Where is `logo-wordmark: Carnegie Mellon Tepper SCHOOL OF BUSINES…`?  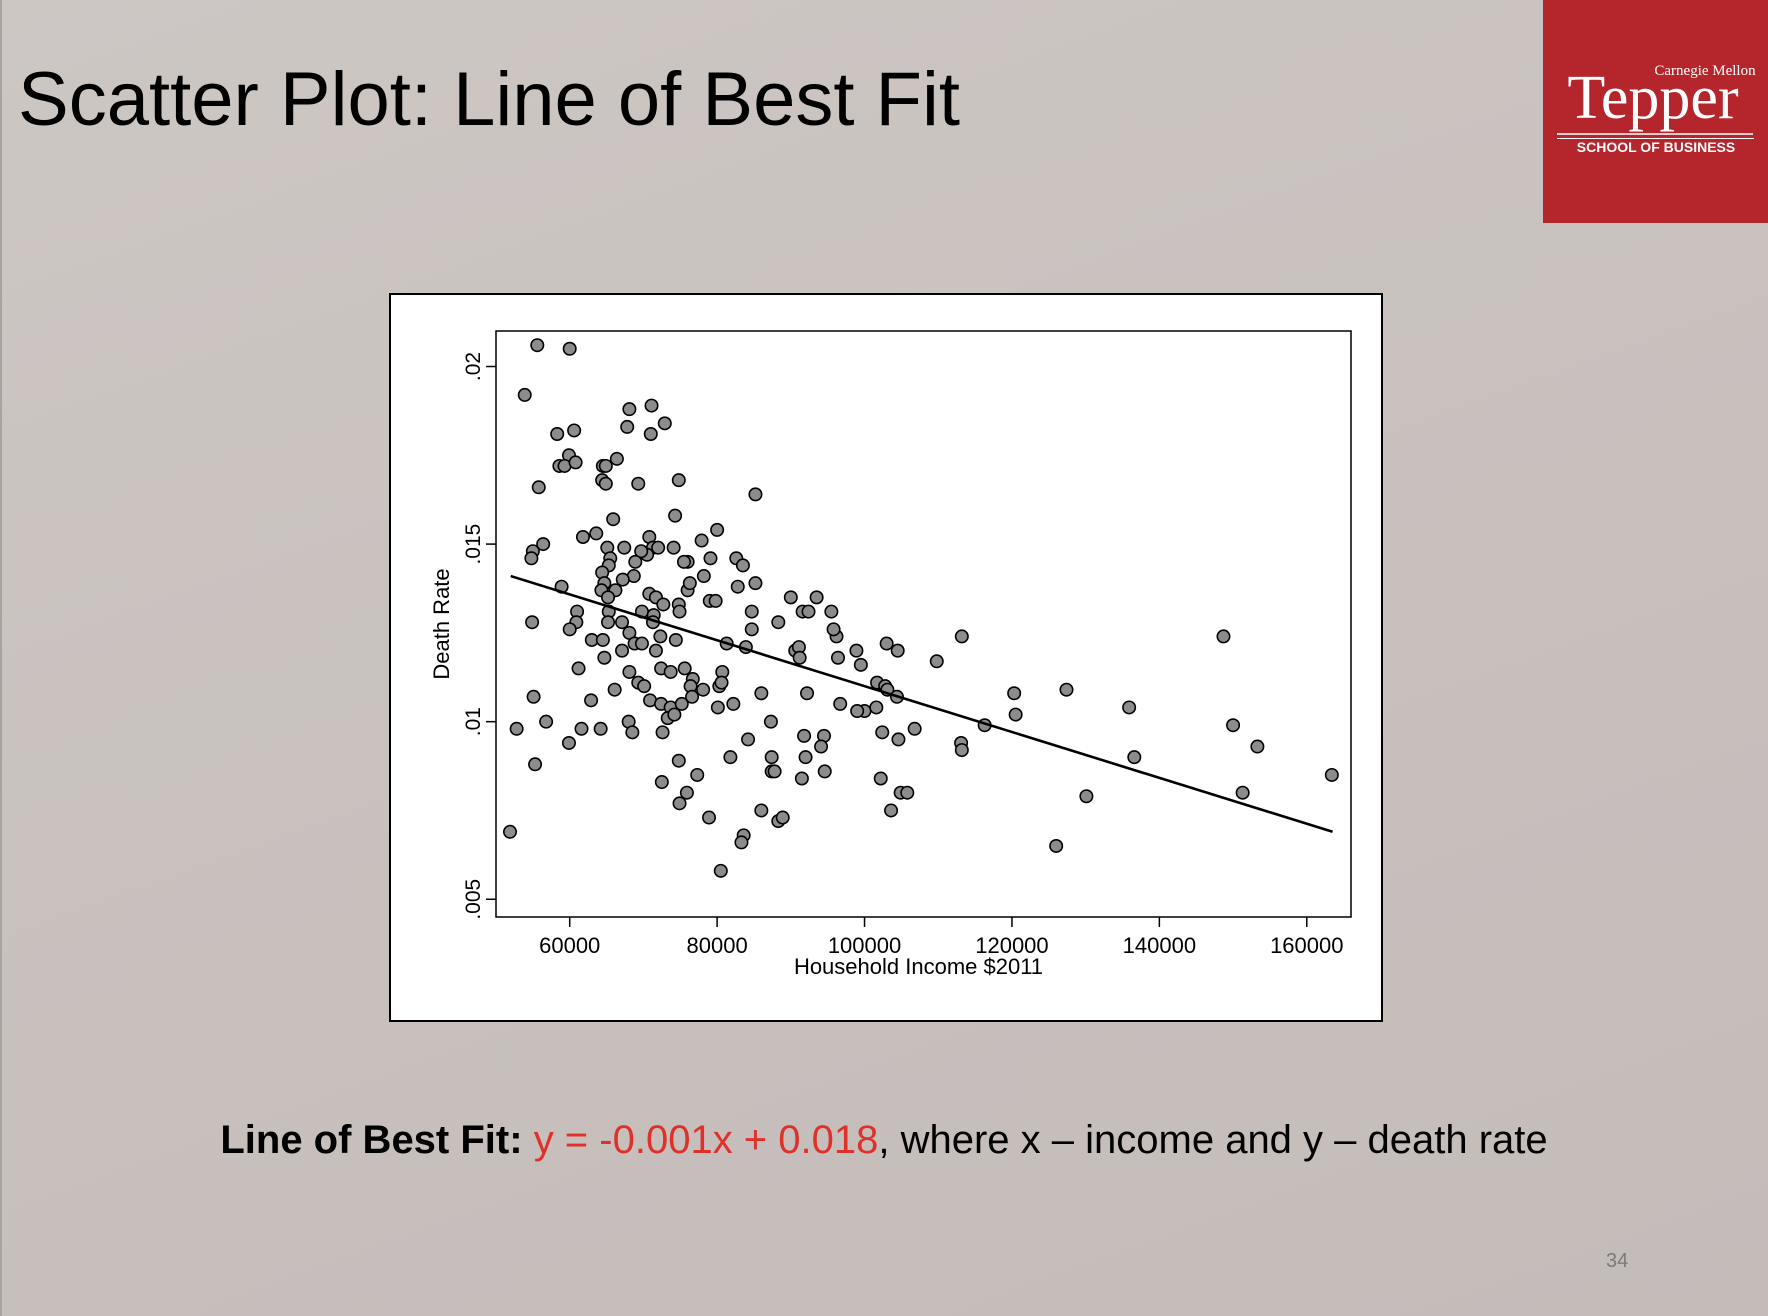
logo-wordmark: Carnegie Mellon Tepper SCHOOL OF BUSINES… is located at coordinates (1656, 109).